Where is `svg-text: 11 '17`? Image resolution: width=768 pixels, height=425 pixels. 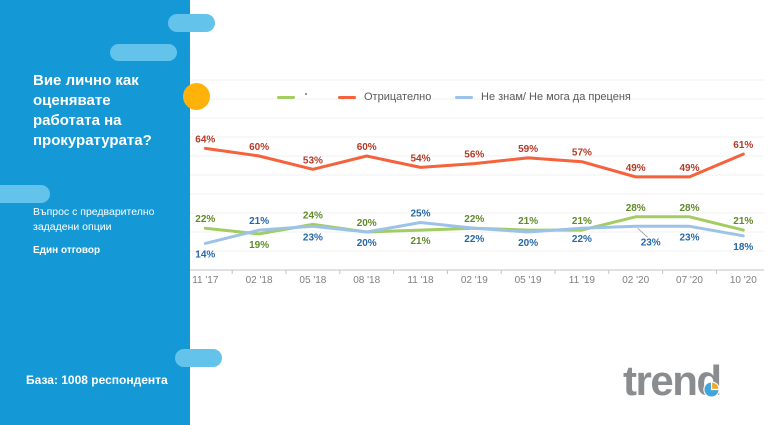 svg-text: 11 '17 is located at coordinates (205, 280).